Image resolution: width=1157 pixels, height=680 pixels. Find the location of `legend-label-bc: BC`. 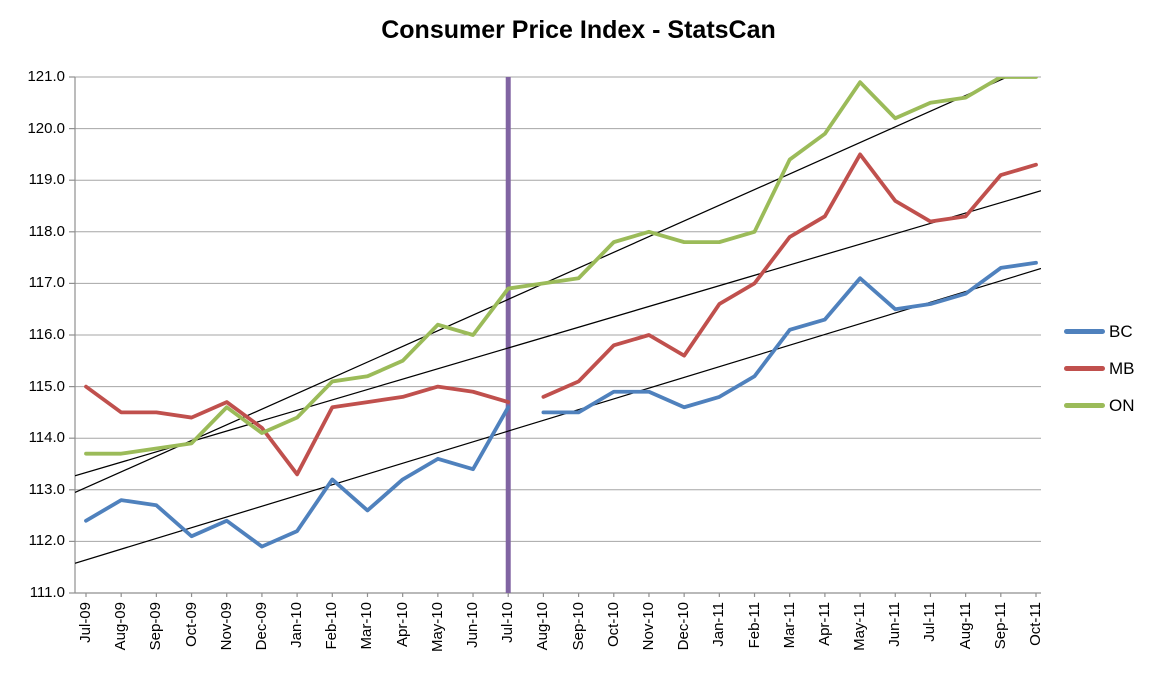

legend-label-bc: BC is located at coordinates (1121, 331).